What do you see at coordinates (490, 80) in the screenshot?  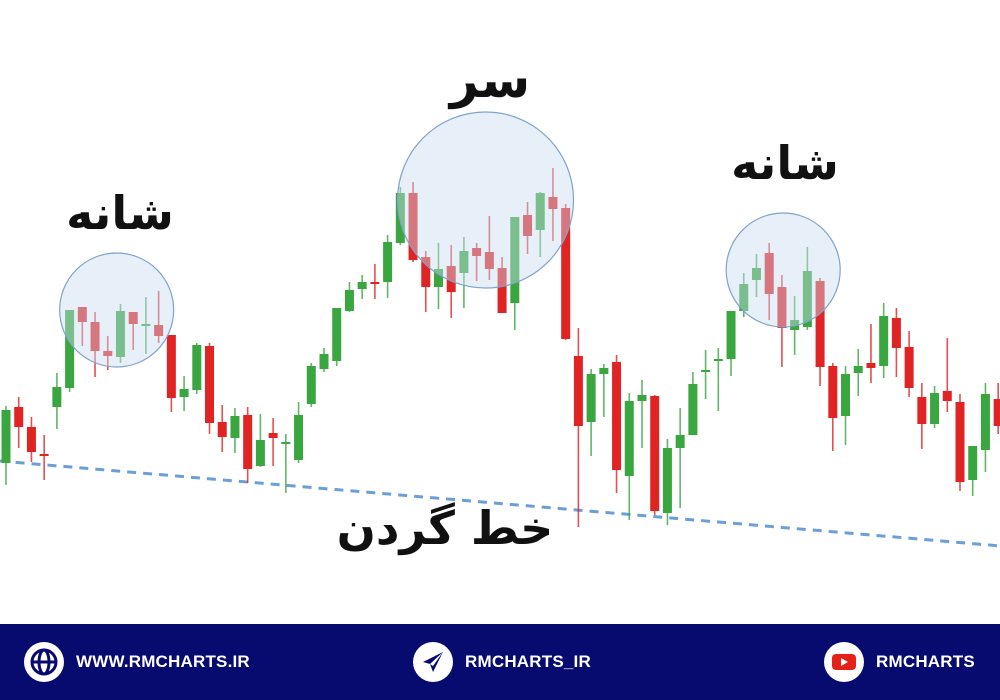 I see `head-label: سر` at bounding box center [490, 80].